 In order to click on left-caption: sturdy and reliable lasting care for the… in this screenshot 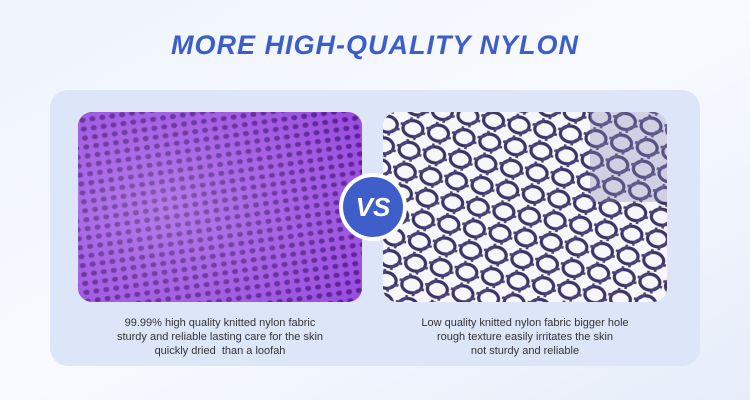, I will do `click(220, 337)`.